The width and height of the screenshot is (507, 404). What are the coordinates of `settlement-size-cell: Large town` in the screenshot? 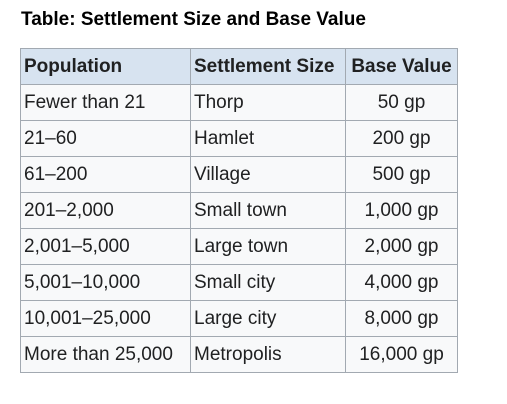 It's located at (268, 246).